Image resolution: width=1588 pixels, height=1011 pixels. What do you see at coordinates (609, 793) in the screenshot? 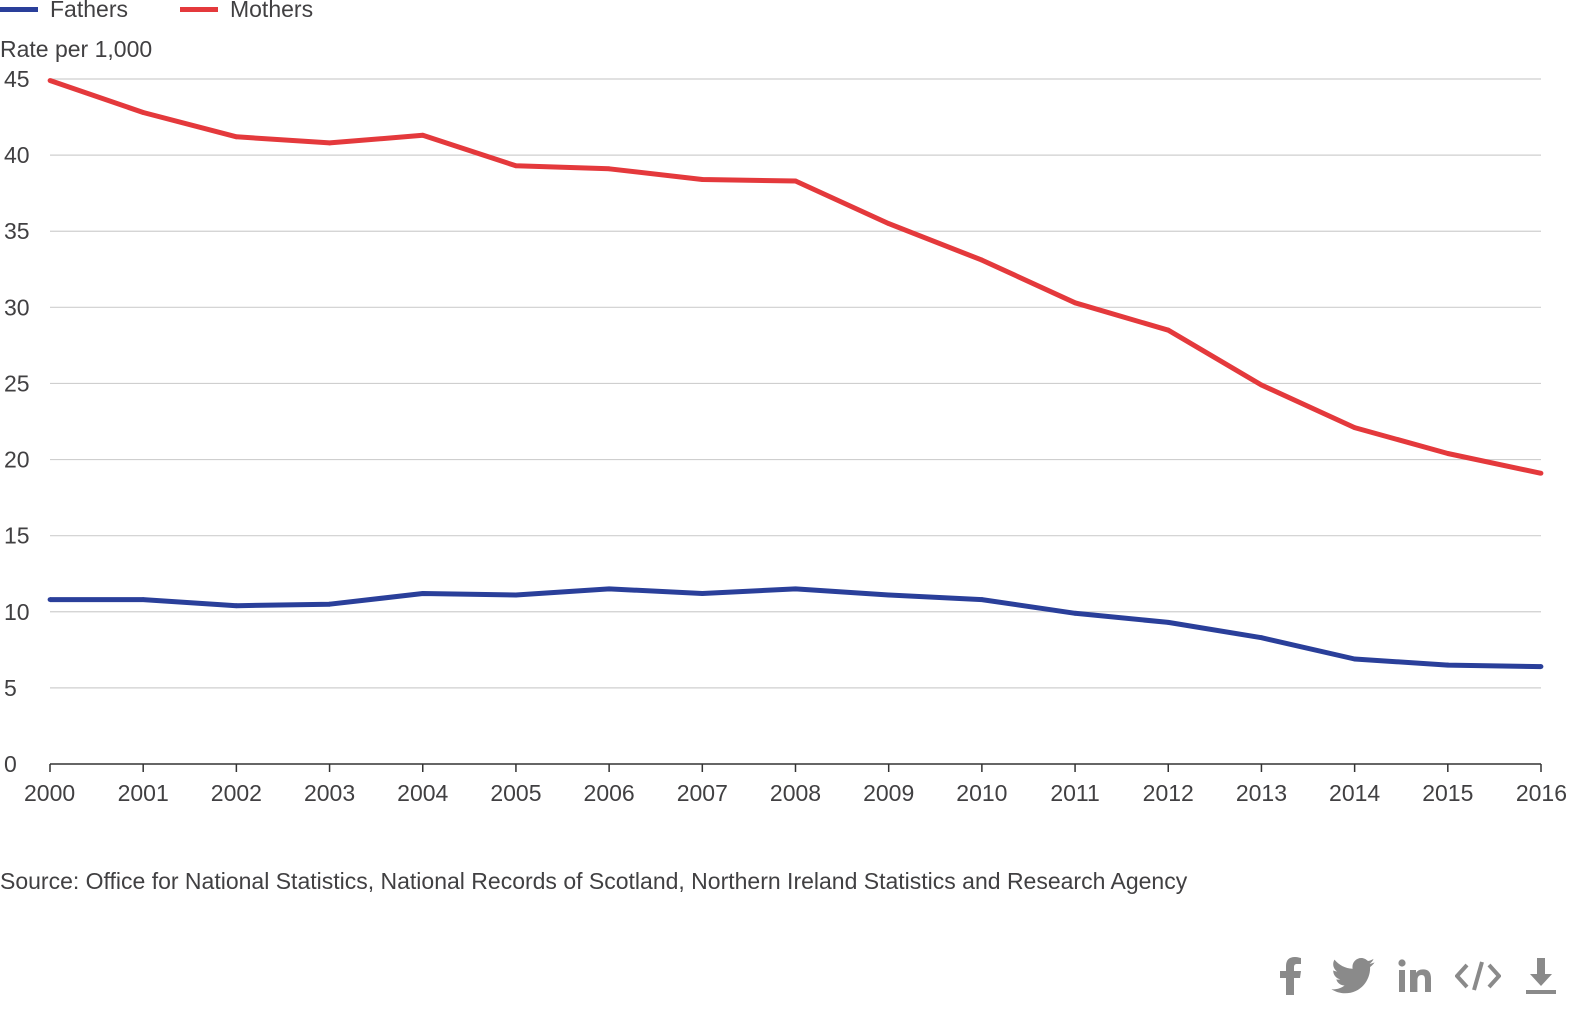
I see `x-tick-label: 2006` at bounding box center [609, 793].